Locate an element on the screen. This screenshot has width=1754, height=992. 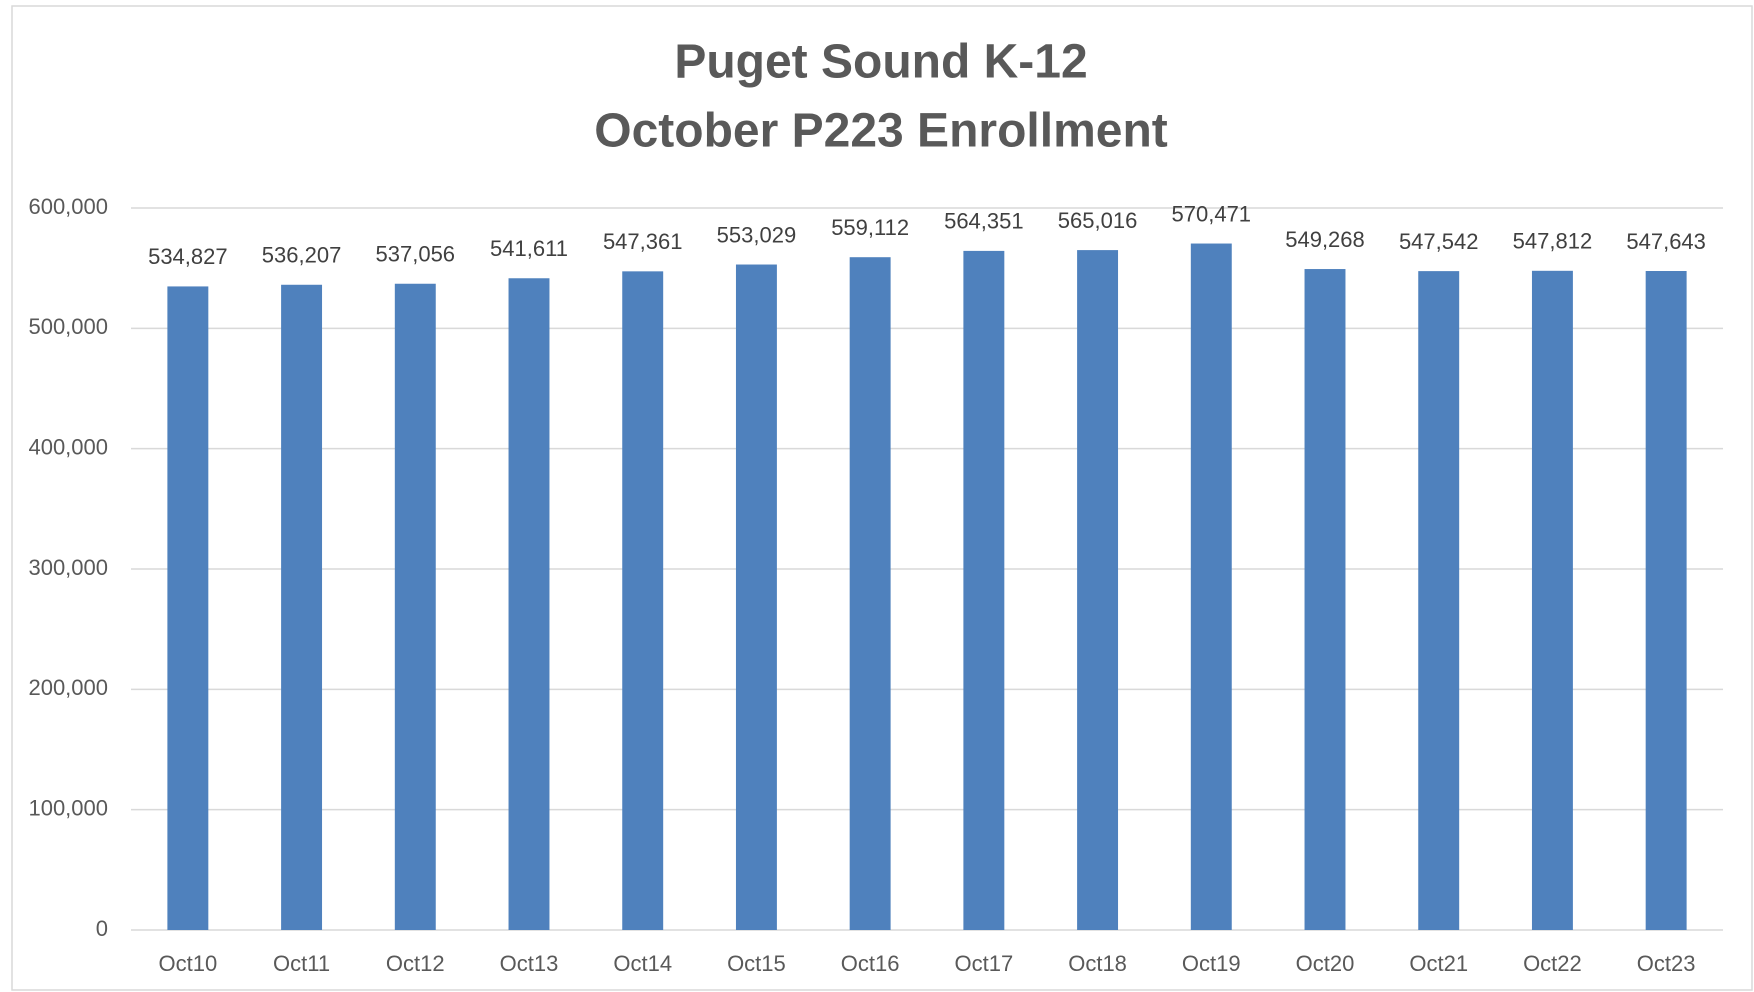
x-tick-label: Oct12 is located at coordinates (415, 963).